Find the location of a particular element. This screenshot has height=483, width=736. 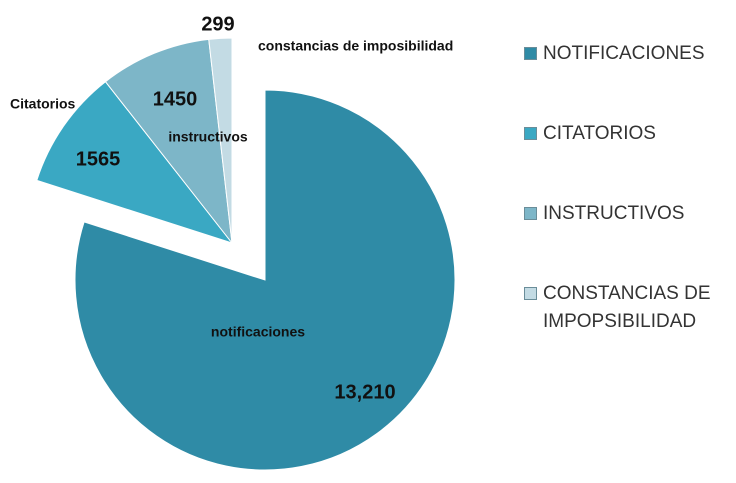

category-label: constancias de imposibilidad is located at coordinates (355, 46).